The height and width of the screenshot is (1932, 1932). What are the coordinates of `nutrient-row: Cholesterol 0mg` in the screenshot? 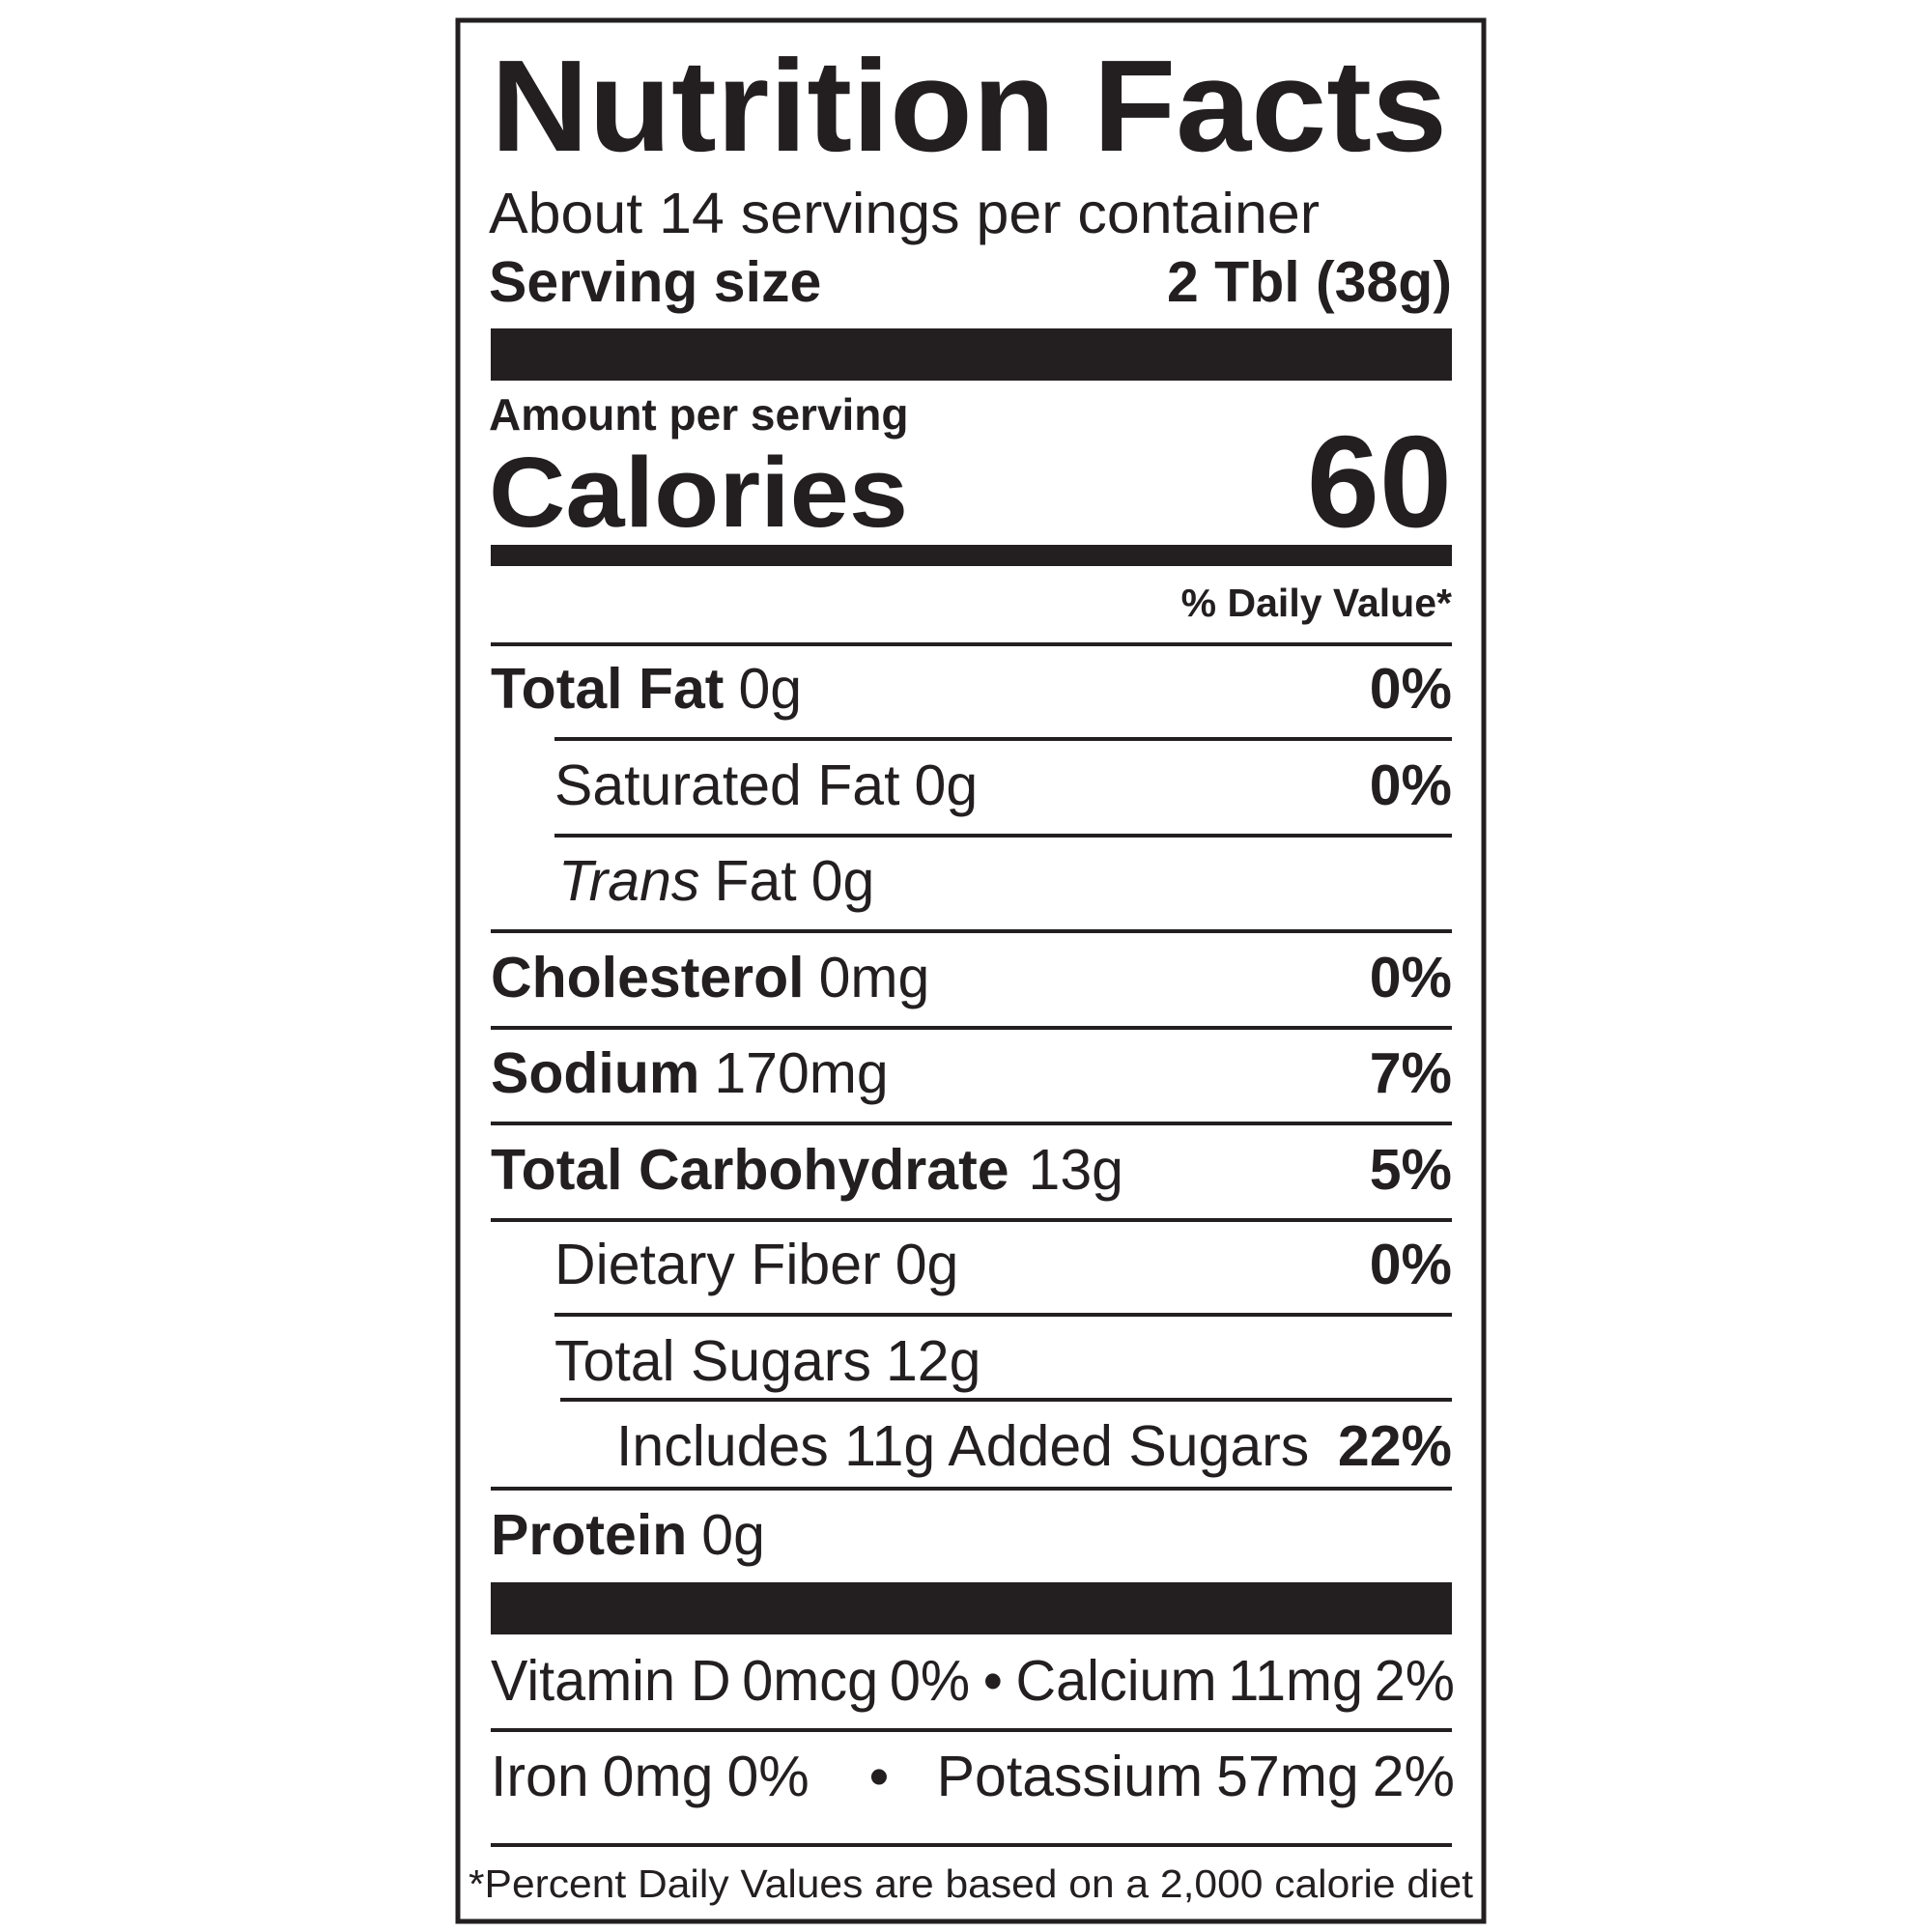 It's located at (710, 977).